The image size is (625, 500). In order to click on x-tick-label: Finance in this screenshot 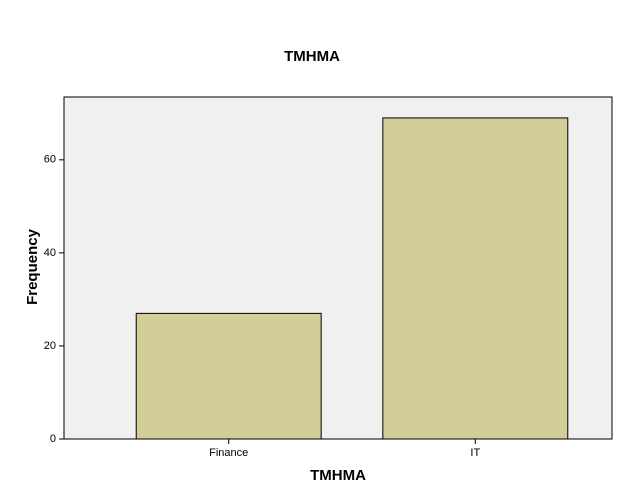, I will do `click(228, 453)`.